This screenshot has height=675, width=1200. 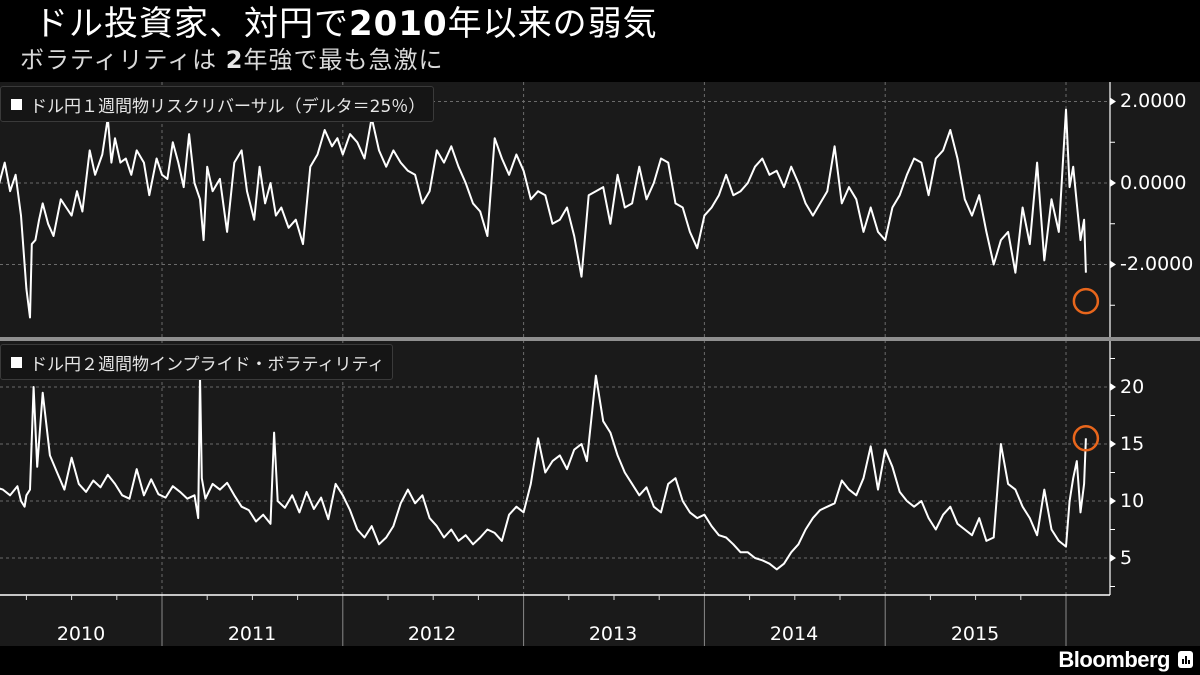 What do you see at coordinates (1114, 659) in the screenshot?
I see `bloomberg-logo: Bloomberg` at bounding box center [1114, 659].